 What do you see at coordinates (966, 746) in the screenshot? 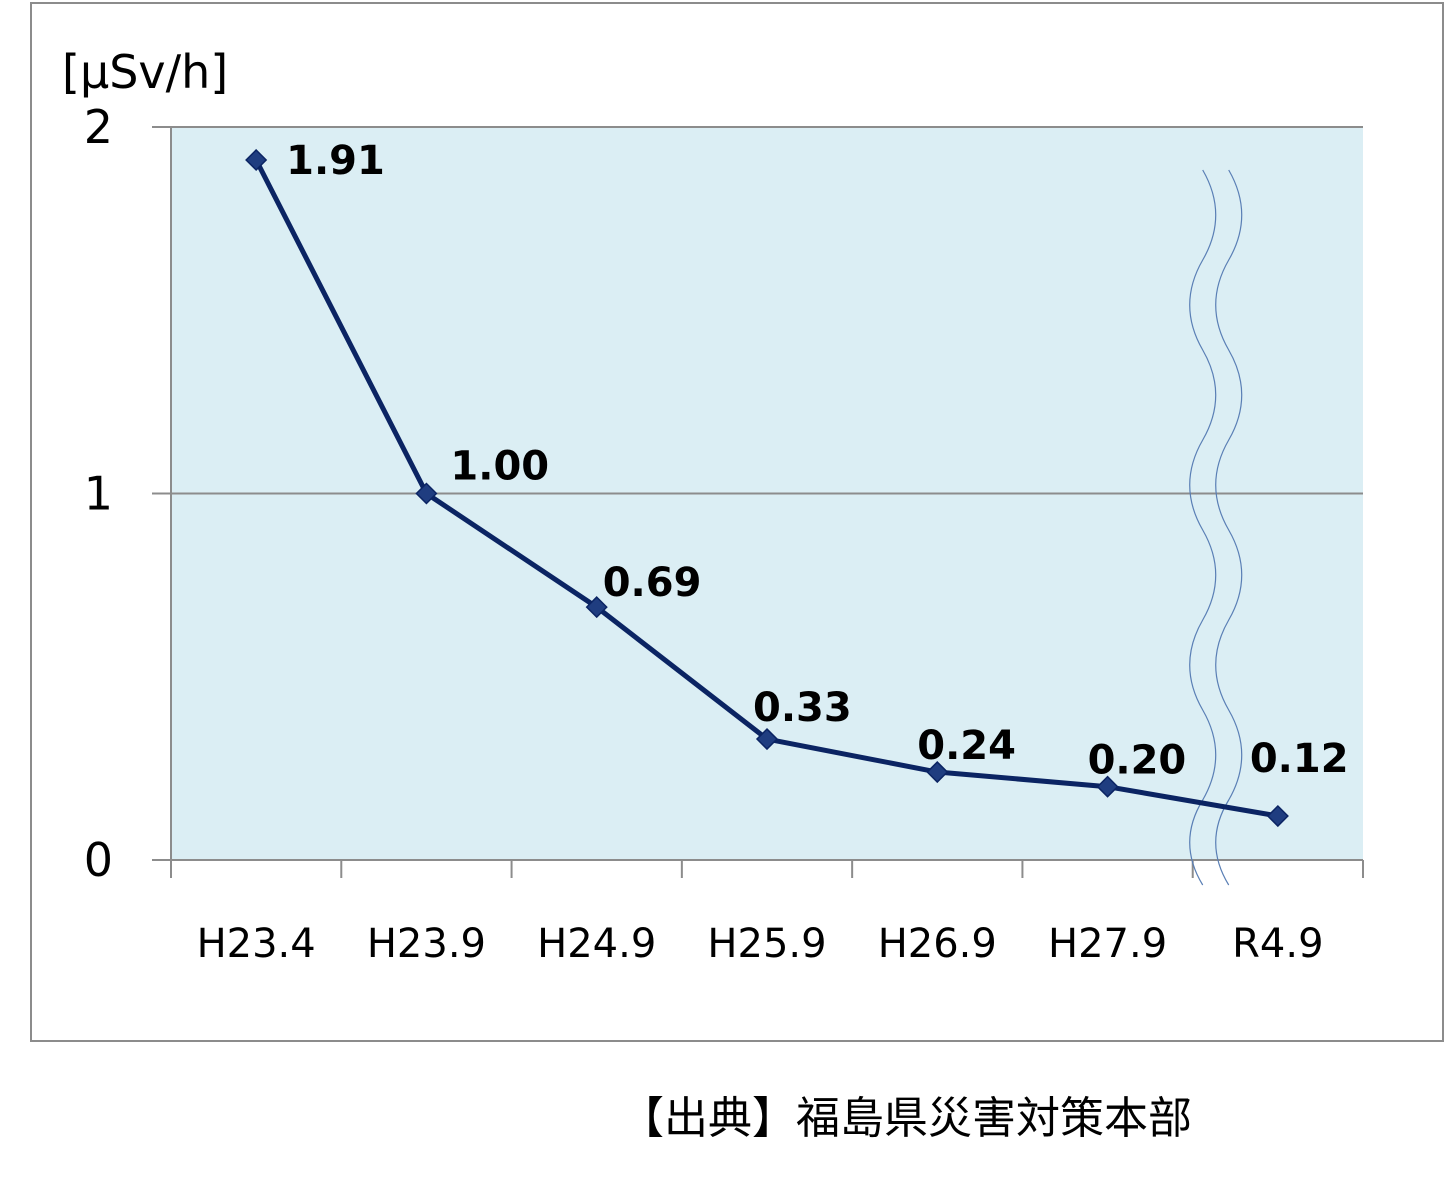
I see `data-label-H26.9: 0.24` at bounding box center [966, 746].